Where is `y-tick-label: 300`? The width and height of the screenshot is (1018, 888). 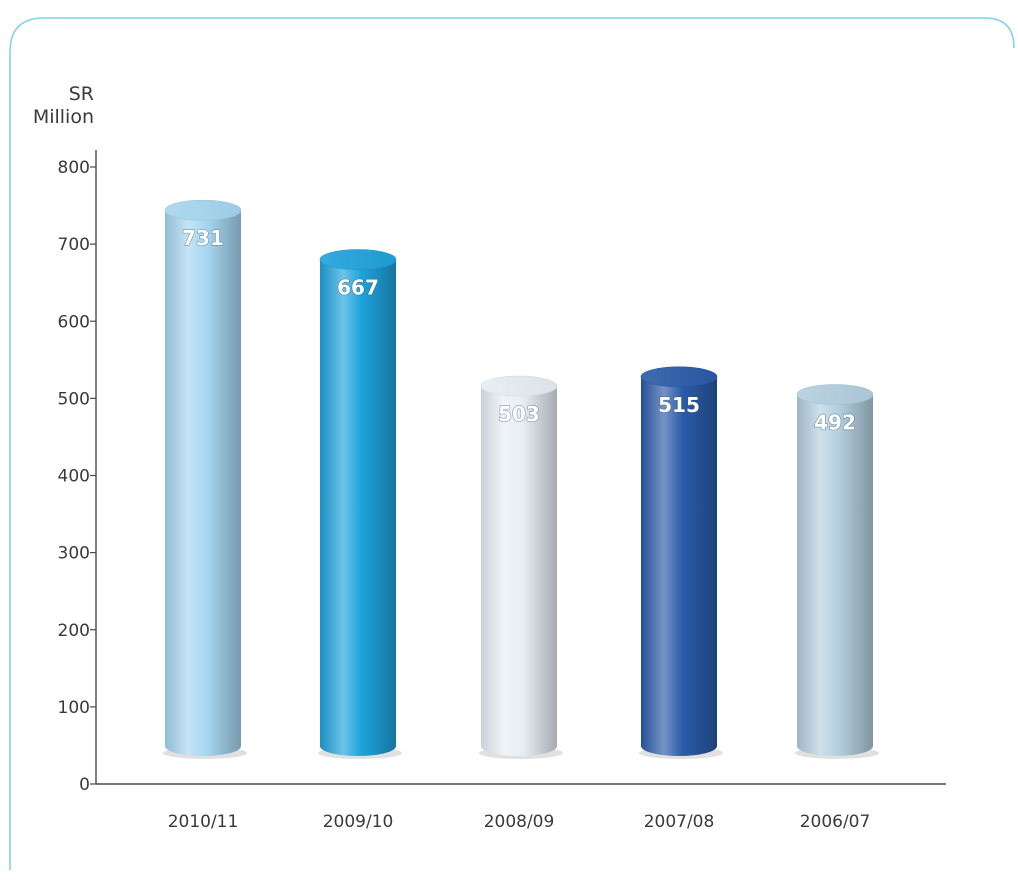
y-tick-label: 300 is located at coordinates (74, 554).